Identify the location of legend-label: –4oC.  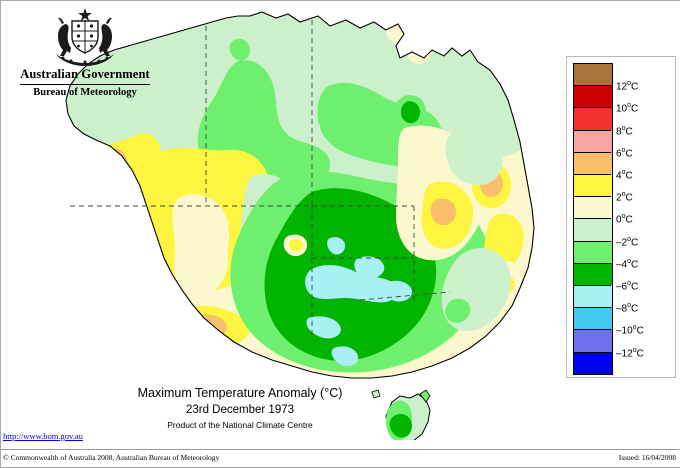
(627, 264).